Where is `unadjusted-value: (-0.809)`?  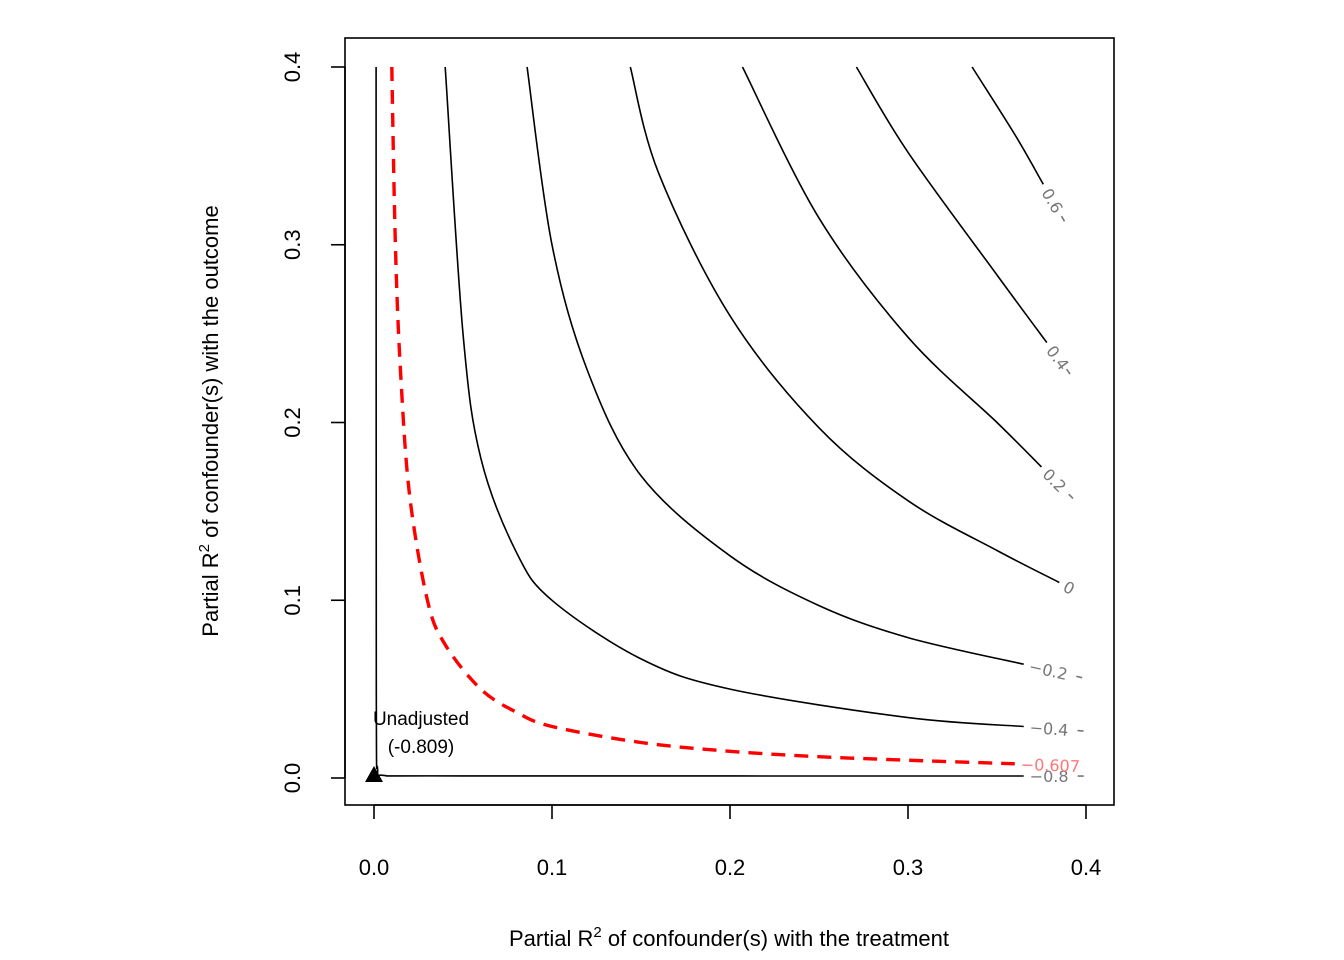 unadjusted-value: (-0.809) is located at coordinates (421, 747).